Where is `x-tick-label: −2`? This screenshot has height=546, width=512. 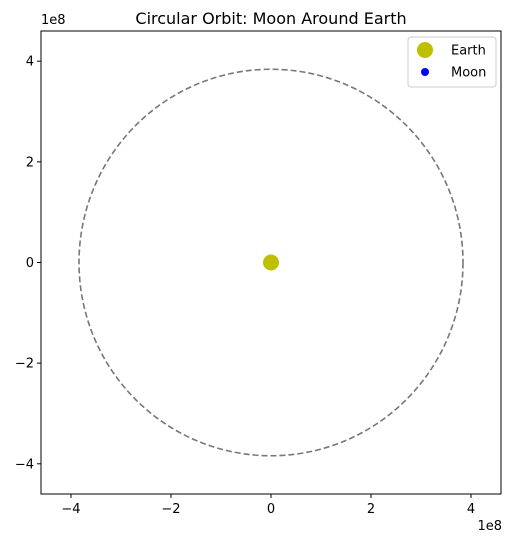
x-tick-label: −2 is located at coordinates (170, 509).